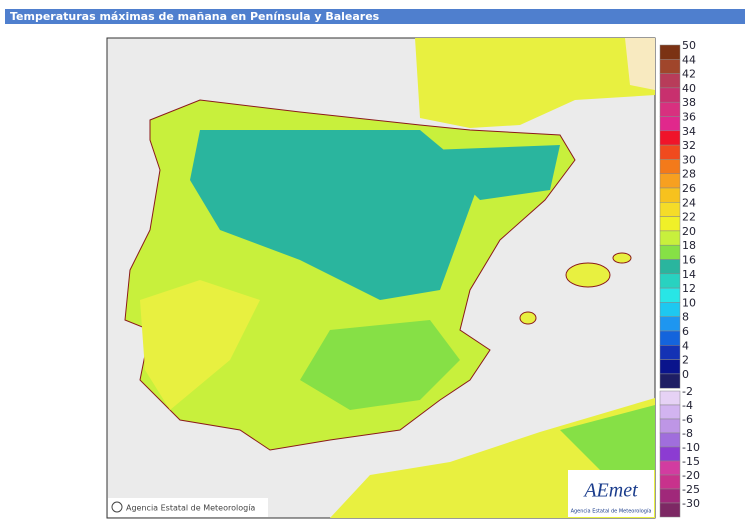  Describe the element at coordinates (588, 275) in the screenshot. I see `mallorca` at that location.